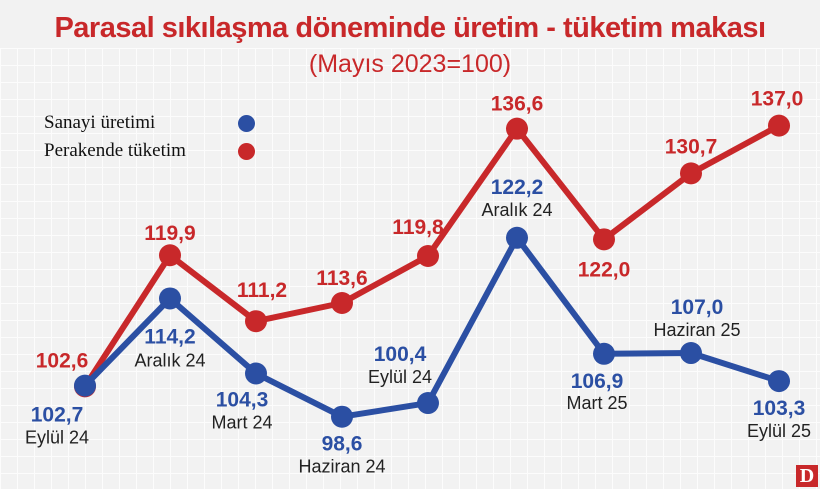 The height and width of the screenshot is (489, 820). Describe the element at coordinates (62, 360) in the screenshot. I see `data-label-1-0: 102,6` at that location.